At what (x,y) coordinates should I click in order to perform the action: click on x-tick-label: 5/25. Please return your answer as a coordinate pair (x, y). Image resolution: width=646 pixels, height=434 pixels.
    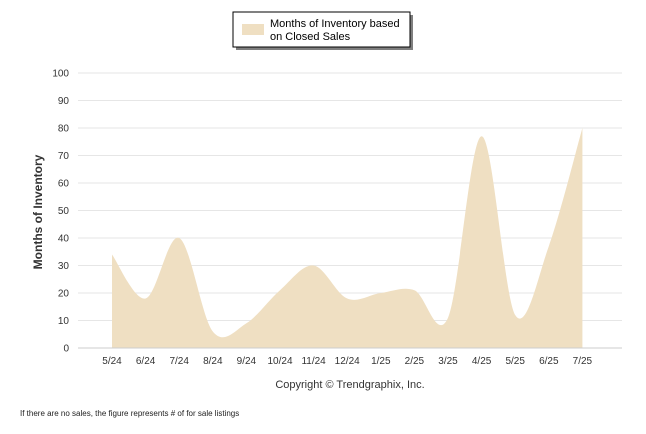
    Looking at the image, I should click on (515, 361).